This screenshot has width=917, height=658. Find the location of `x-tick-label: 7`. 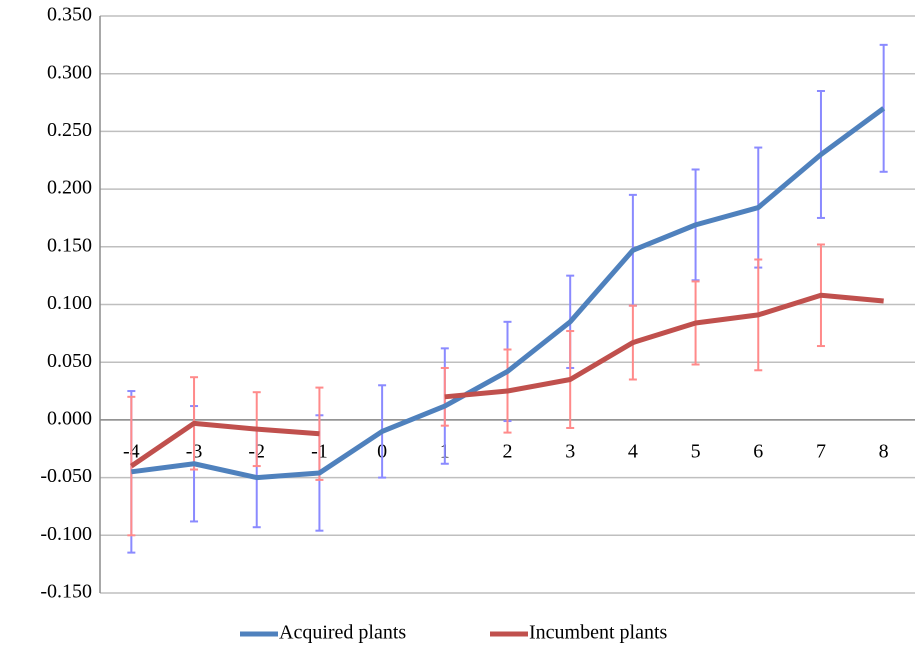

x-tick-label: 7 is located at coordinates (821, 451).